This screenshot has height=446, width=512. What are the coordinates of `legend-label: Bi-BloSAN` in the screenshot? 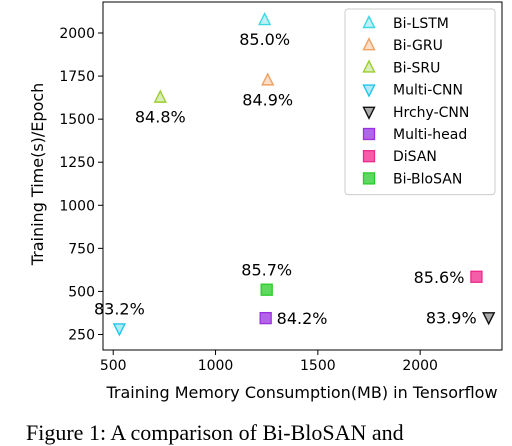 It's located at (427, 179).